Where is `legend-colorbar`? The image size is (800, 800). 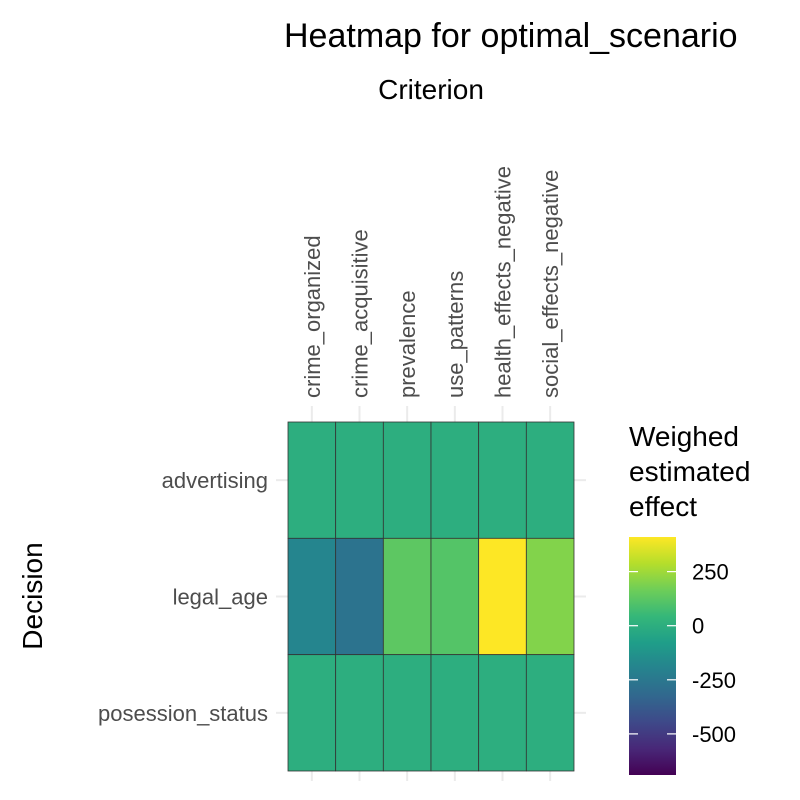
legend-colorbar is located at coordinates (652, 656).